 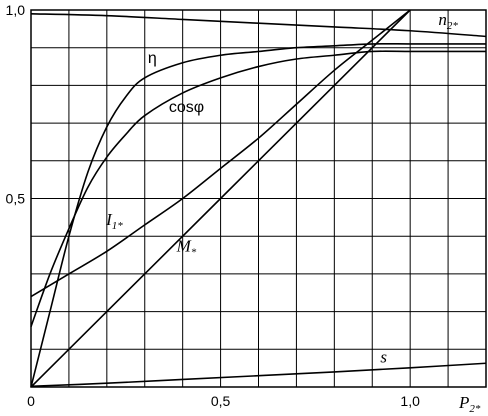 I want to click on curve-label-main: cosφ, so click(x=186, y=107).